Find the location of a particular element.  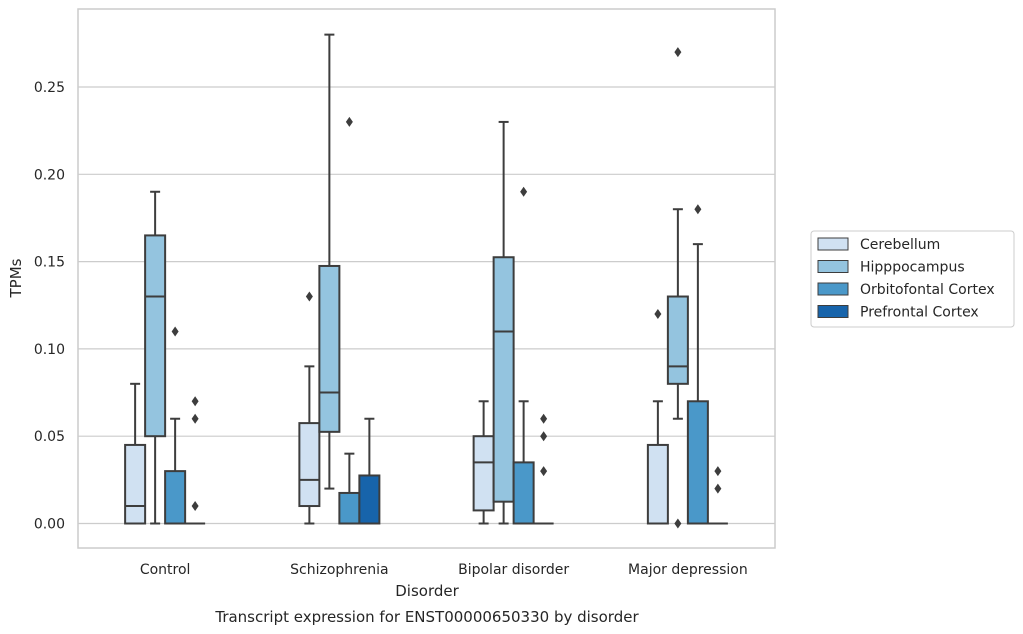

x-tick-label: Control is located at coordinates (165, 570).